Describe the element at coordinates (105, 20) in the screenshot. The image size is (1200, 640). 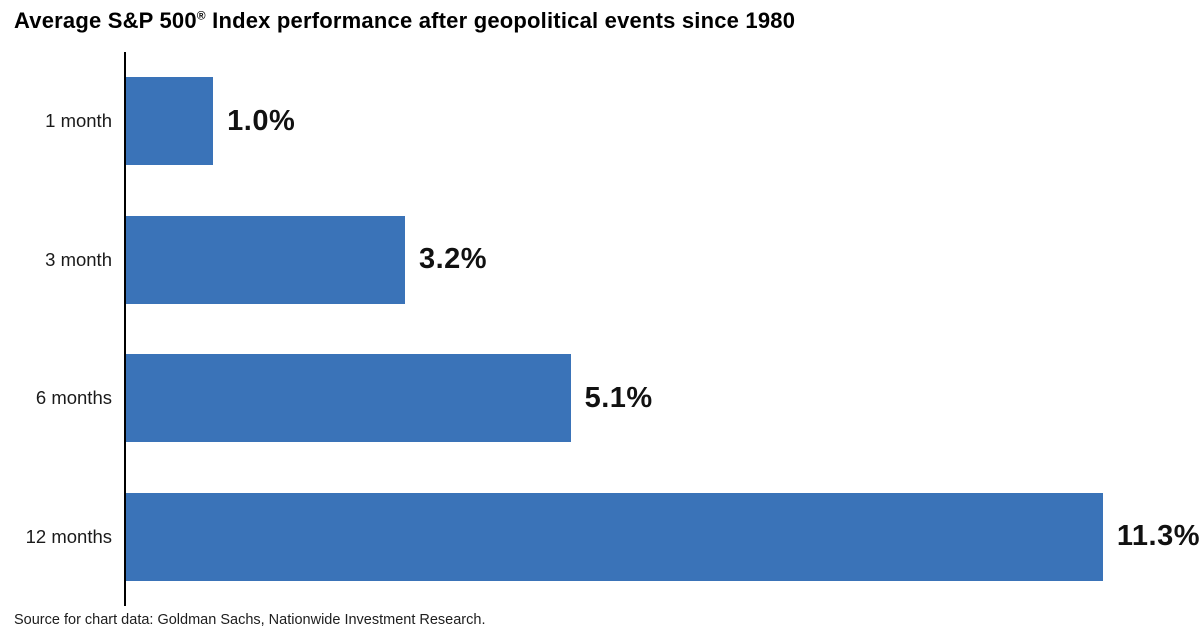
I see `chart-title-prefix: Average S&P 500` at that location.